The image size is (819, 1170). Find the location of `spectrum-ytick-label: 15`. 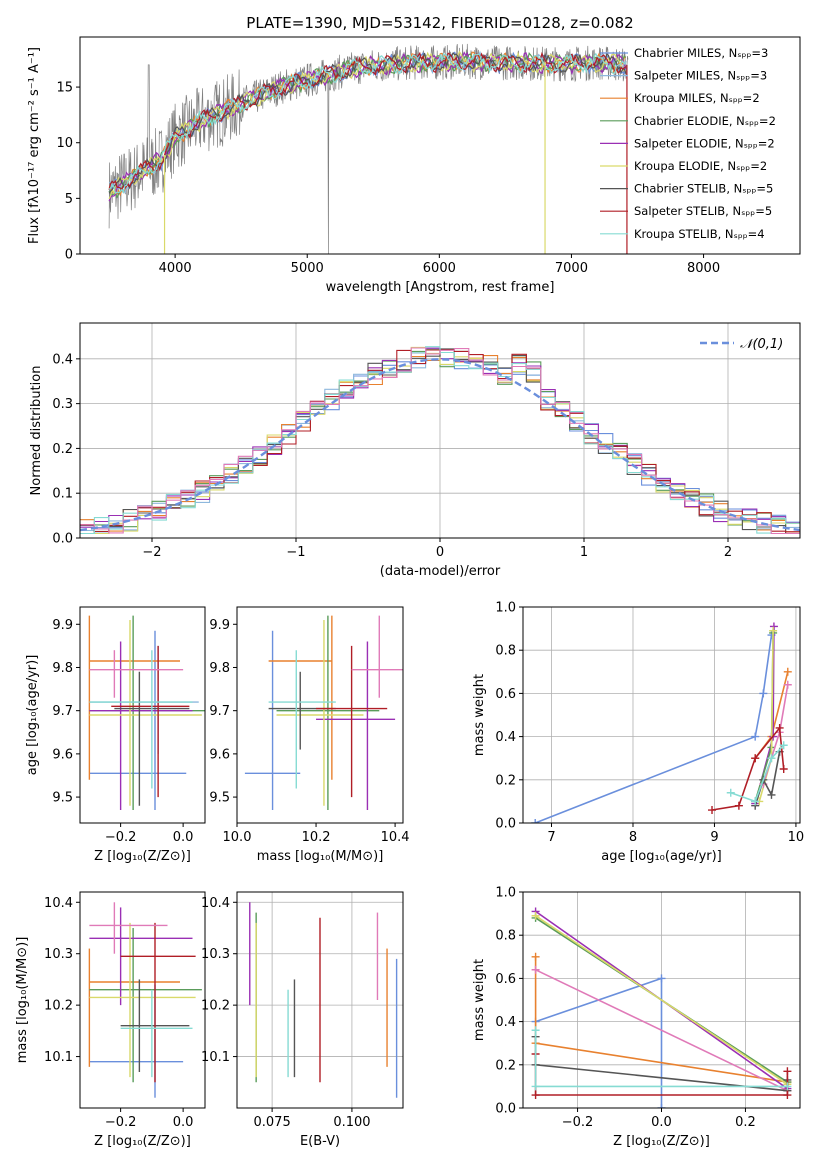

spectrum-ytick-label: 15 is located at coordinates (64, 88).